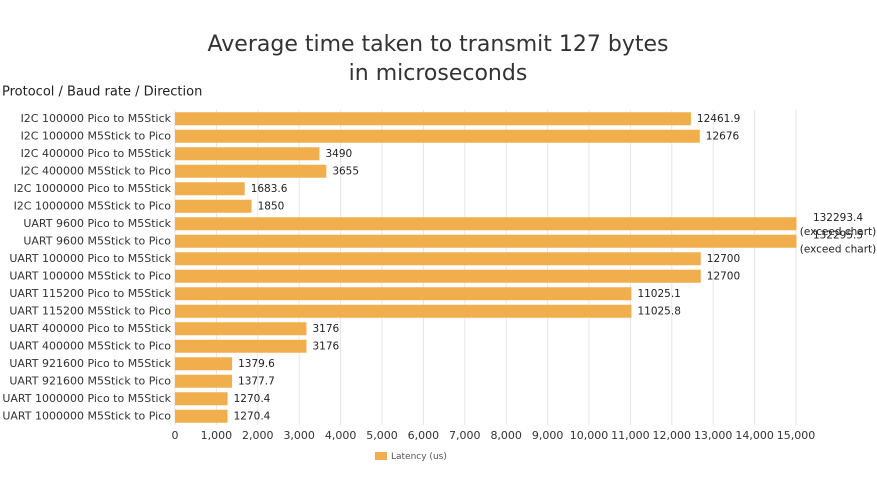  Describe the element at coordinates (90, 345) in the screenshot. I see `y-tick-label: UART 400000 M5Stick to Pico` at that location.